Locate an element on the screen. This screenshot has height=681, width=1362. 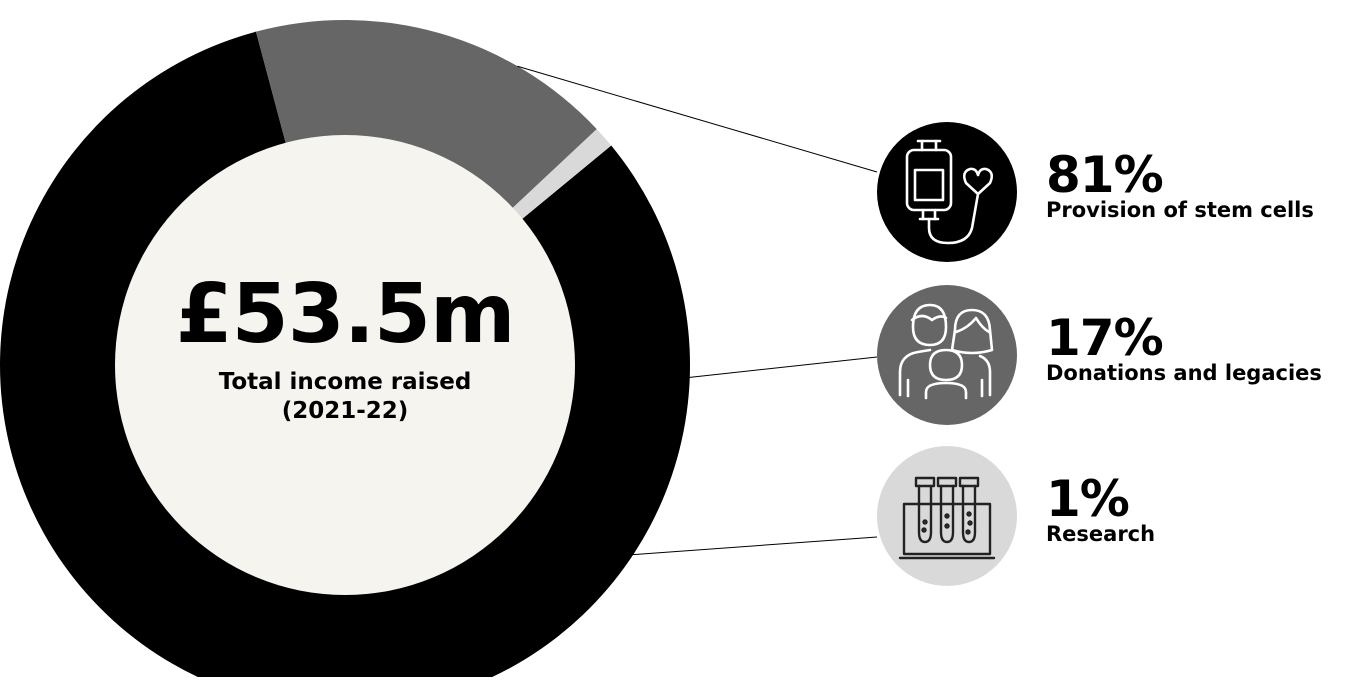
total-income-label-line2: (2021-22) is located at coordinates (345, 411).